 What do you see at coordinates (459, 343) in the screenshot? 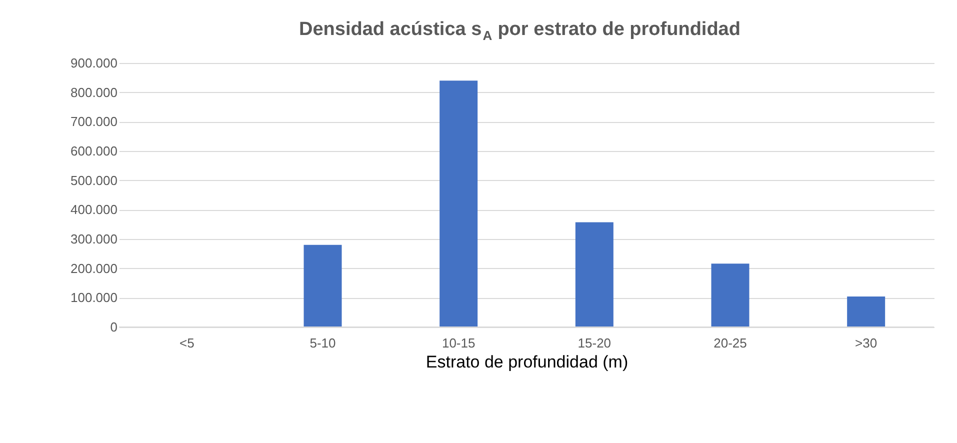
I see `x-tick-label: 10-15` at bounding box center [459, 343].